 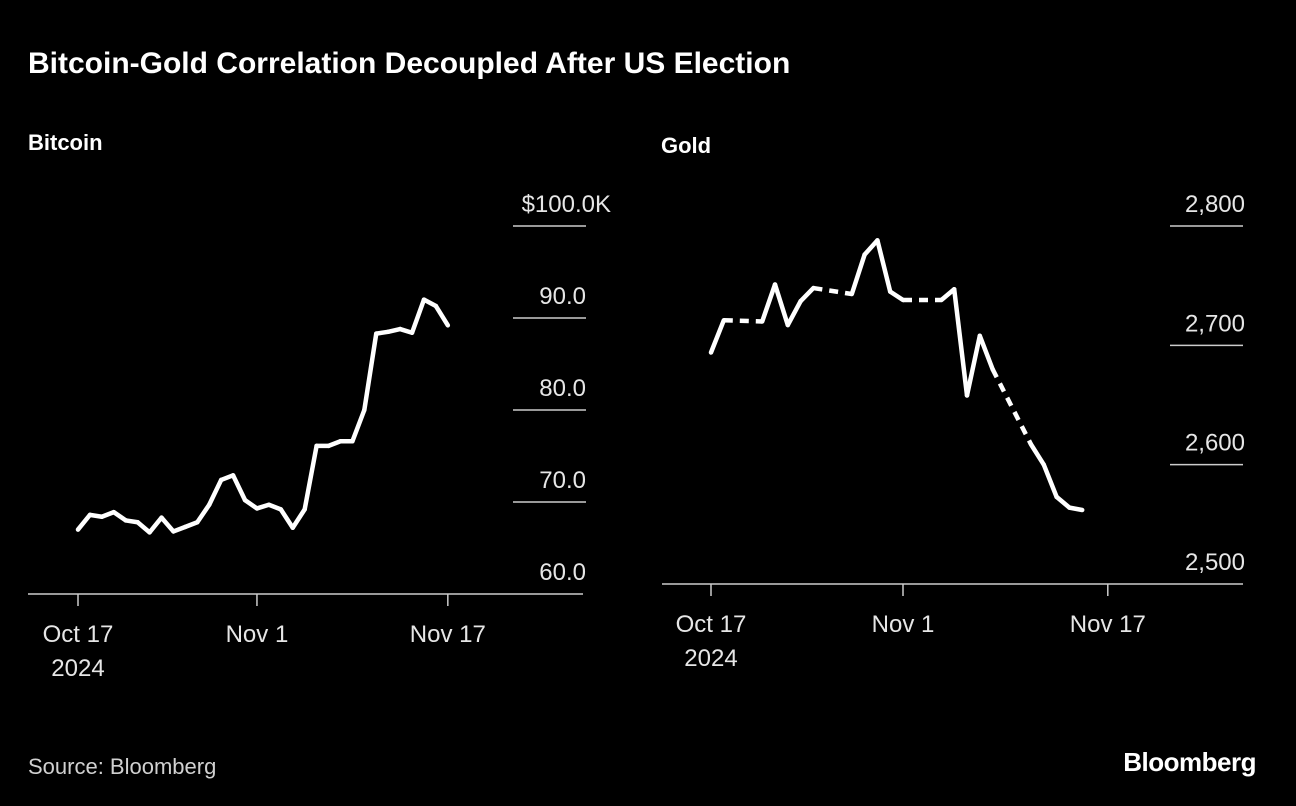 What do you see at coordinates (562, 480) in the screenshot?
I see `y-tick-label: 70.0` at bounding box center [562, 480].